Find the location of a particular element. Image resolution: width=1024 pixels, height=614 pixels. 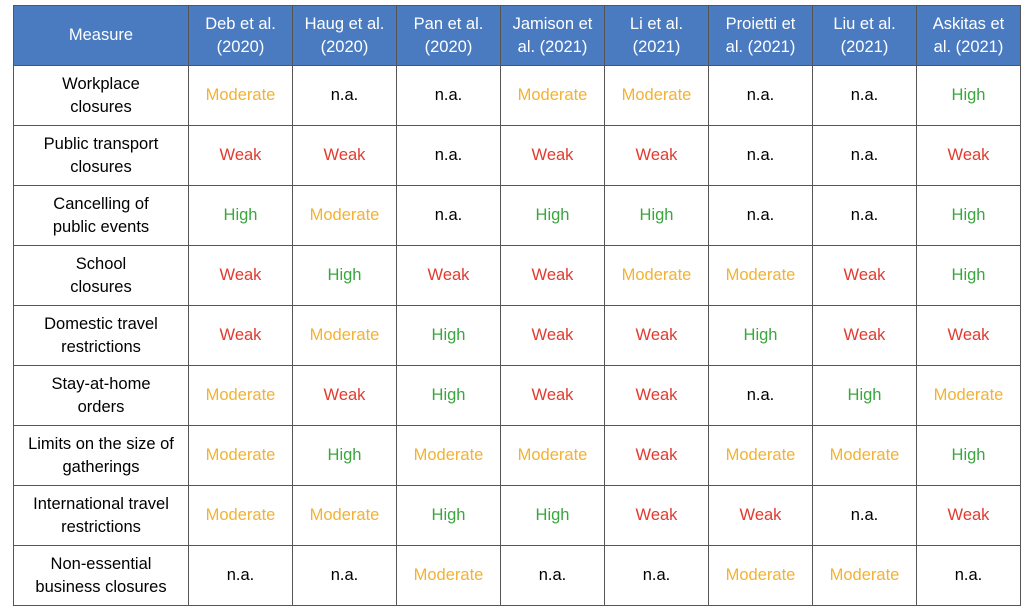

header-line: Pan et al. is located at coordinates (448, 23).